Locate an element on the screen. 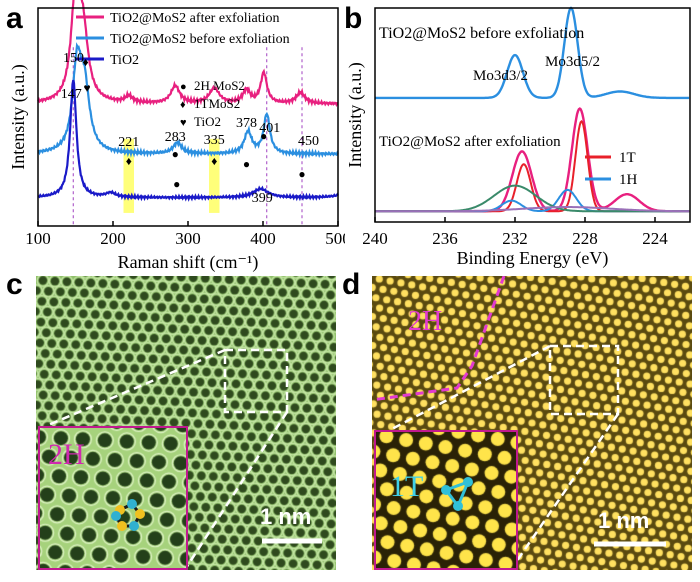 The height and width of the screenshot is (582, 700). peak-label-401: 401 is located at coordinates (269, 128).